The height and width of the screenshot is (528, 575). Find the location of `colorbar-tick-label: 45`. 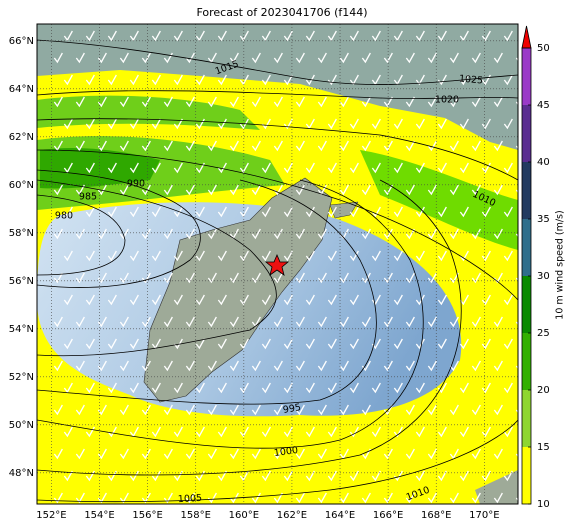

colorbar-tick-label: 45 is located at coordinates (543, 105).